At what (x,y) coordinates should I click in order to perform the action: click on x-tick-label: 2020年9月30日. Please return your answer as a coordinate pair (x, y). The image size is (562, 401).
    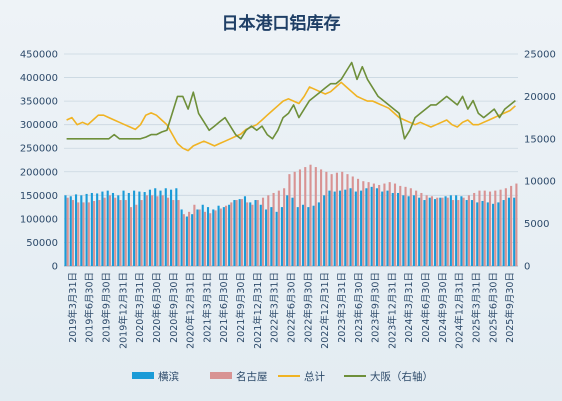
    Looking at the image, I should click on (174, 307).